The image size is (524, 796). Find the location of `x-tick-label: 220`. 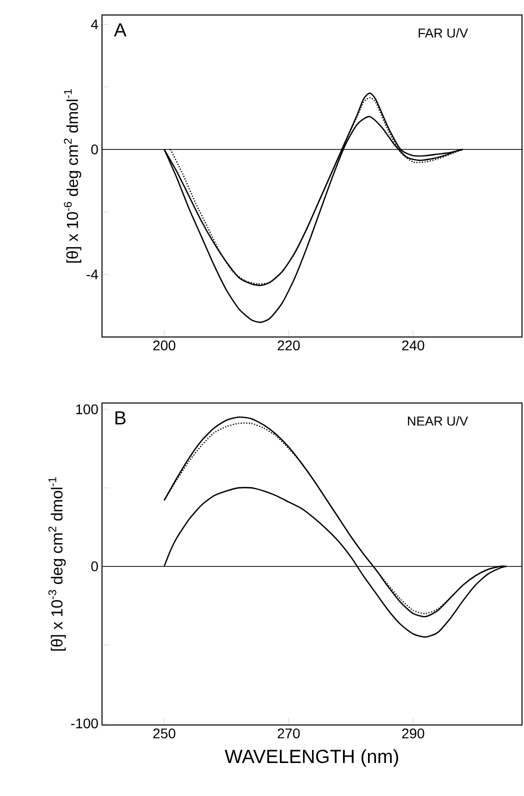

x-tick-label: 220 is located at coordinates (289, 345).